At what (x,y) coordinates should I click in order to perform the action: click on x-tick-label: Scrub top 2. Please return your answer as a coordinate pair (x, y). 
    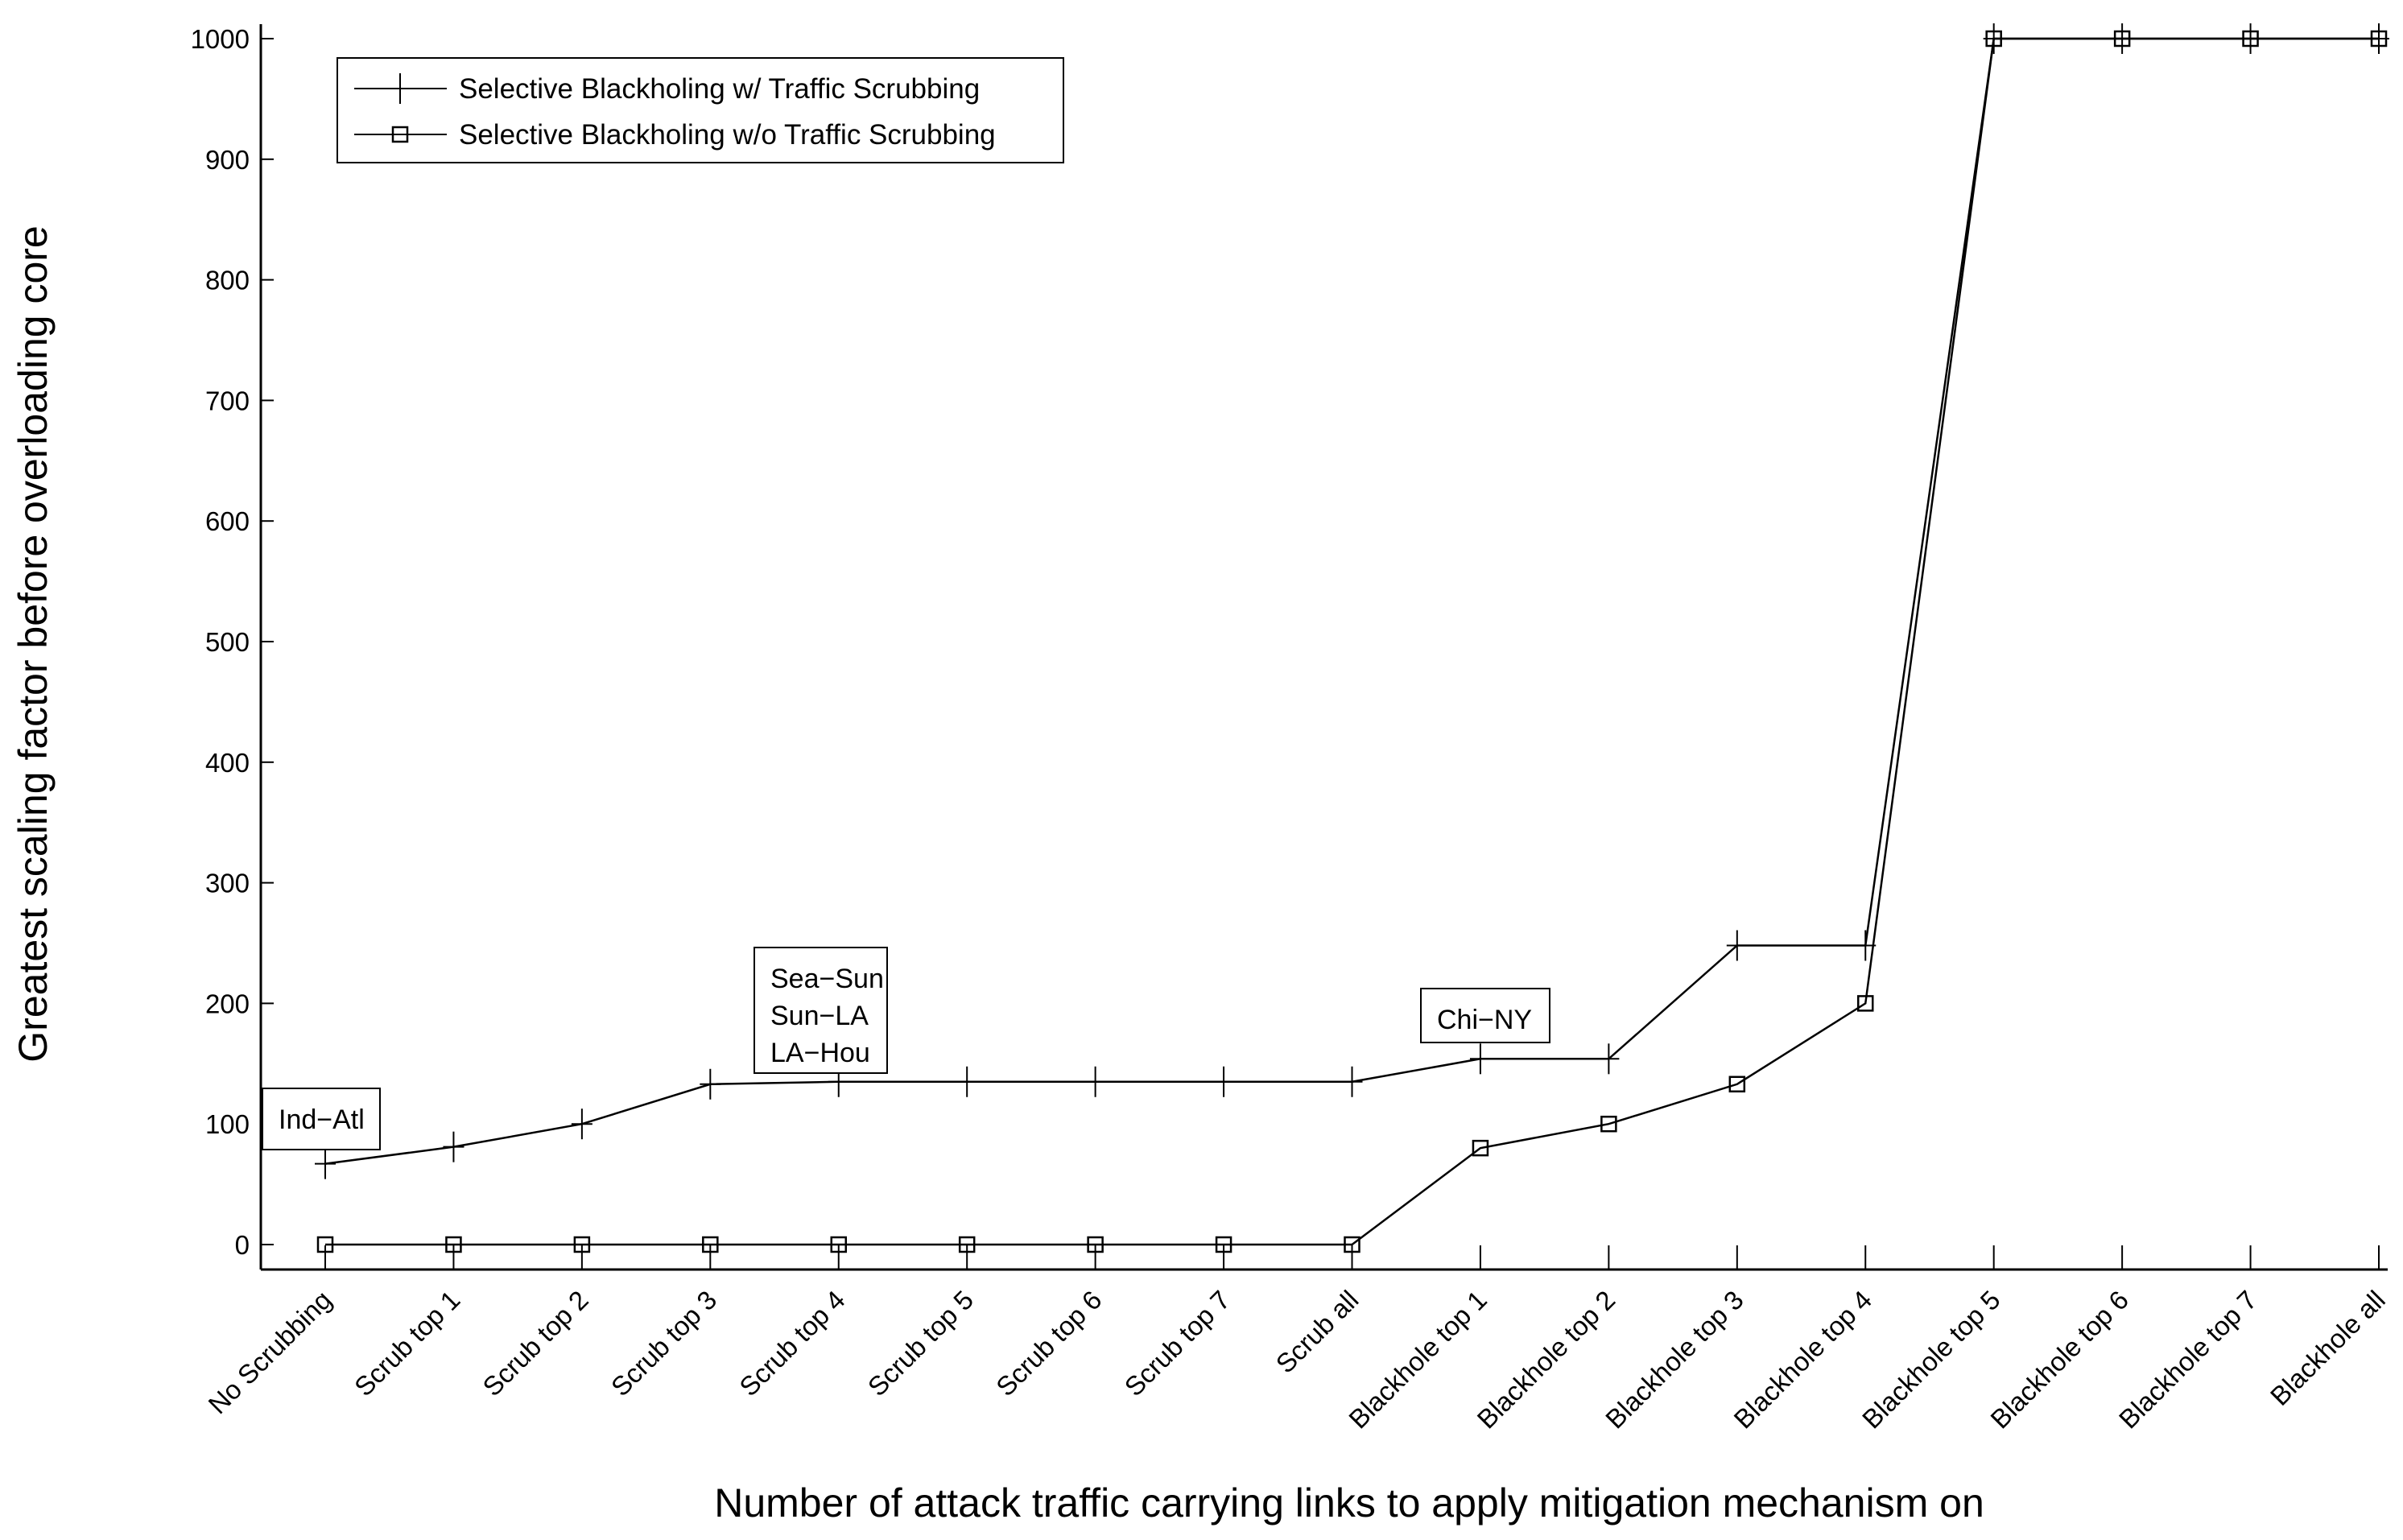
    Looking at the image, I should click on (535, 1343).